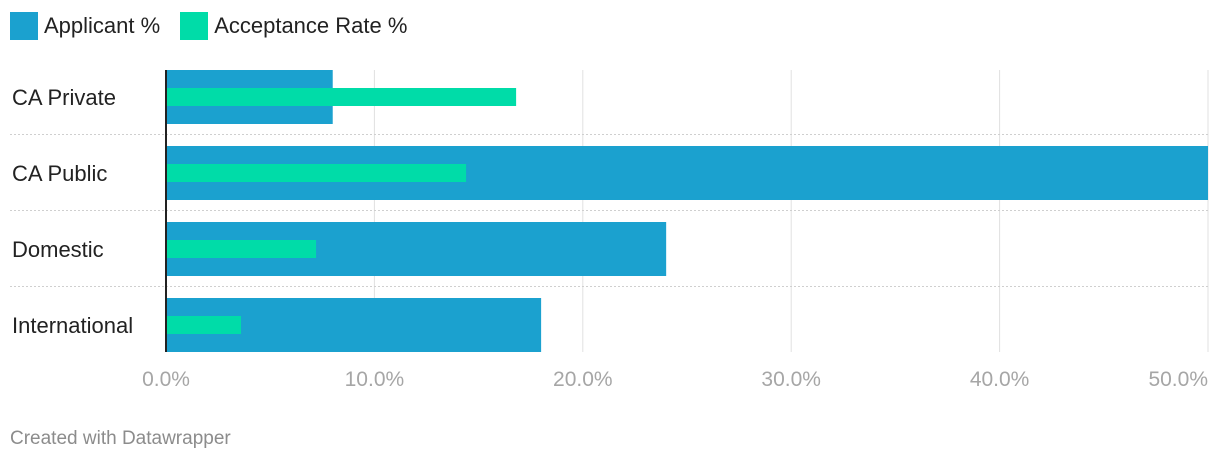 This screenshot has height=464, width=1220. I want to click on category-label-2: Domestic, so click(58, 249).